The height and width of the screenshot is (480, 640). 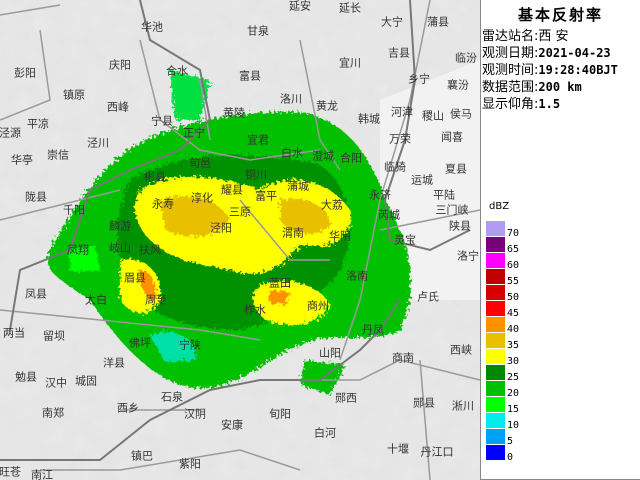 I want to click on city-label: 铜川, so click(x=256, y=175).